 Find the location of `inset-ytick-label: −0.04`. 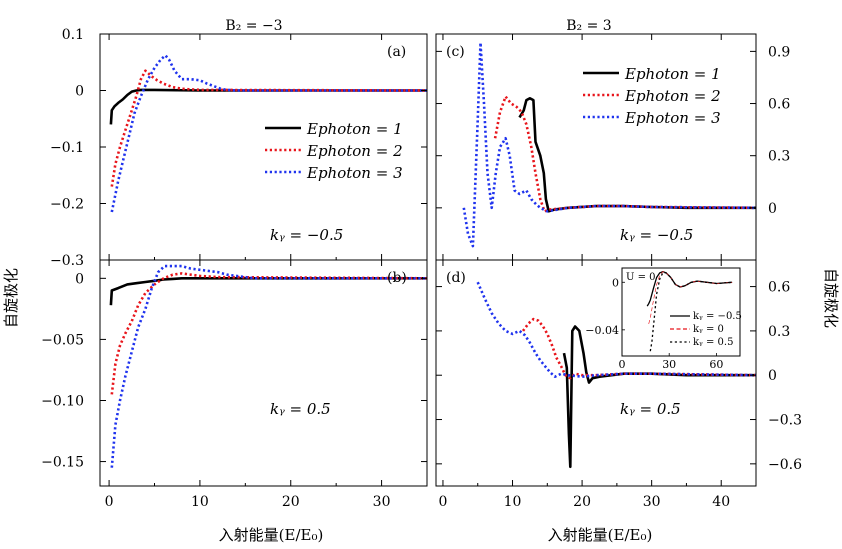

inset-ytick-label: −0.04 is located at coordinates (602, 330).